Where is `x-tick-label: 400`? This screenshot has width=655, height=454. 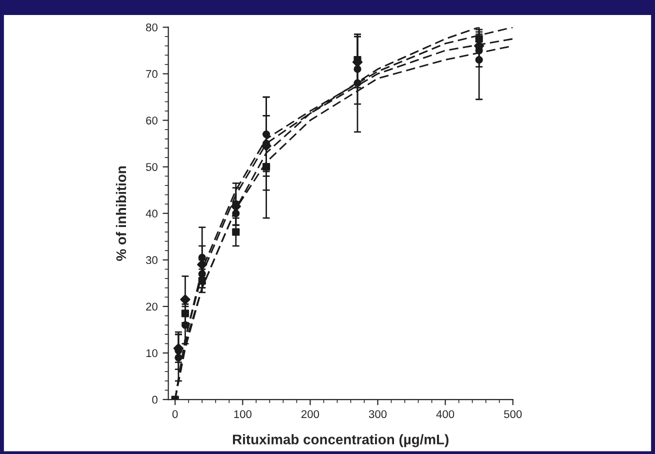
x-tick-label: 400 is located at coordinates (445, 414).